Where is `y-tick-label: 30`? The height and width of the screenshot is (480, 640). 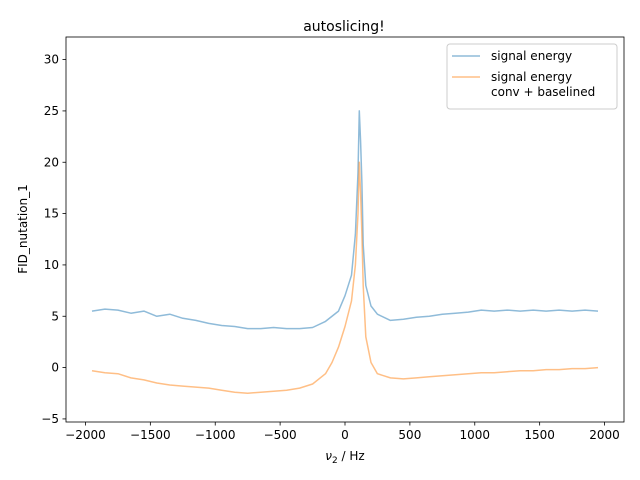 y-tick-label: 30 is located at coordinates (51, 60).